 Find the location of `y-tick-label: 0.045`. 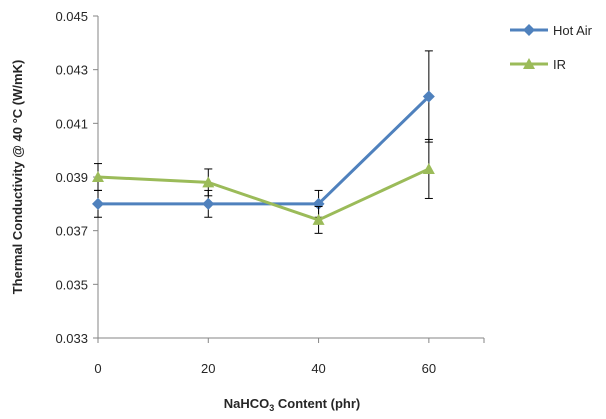

y-tick-label: 0.045 is located at coordinates (71, 16).